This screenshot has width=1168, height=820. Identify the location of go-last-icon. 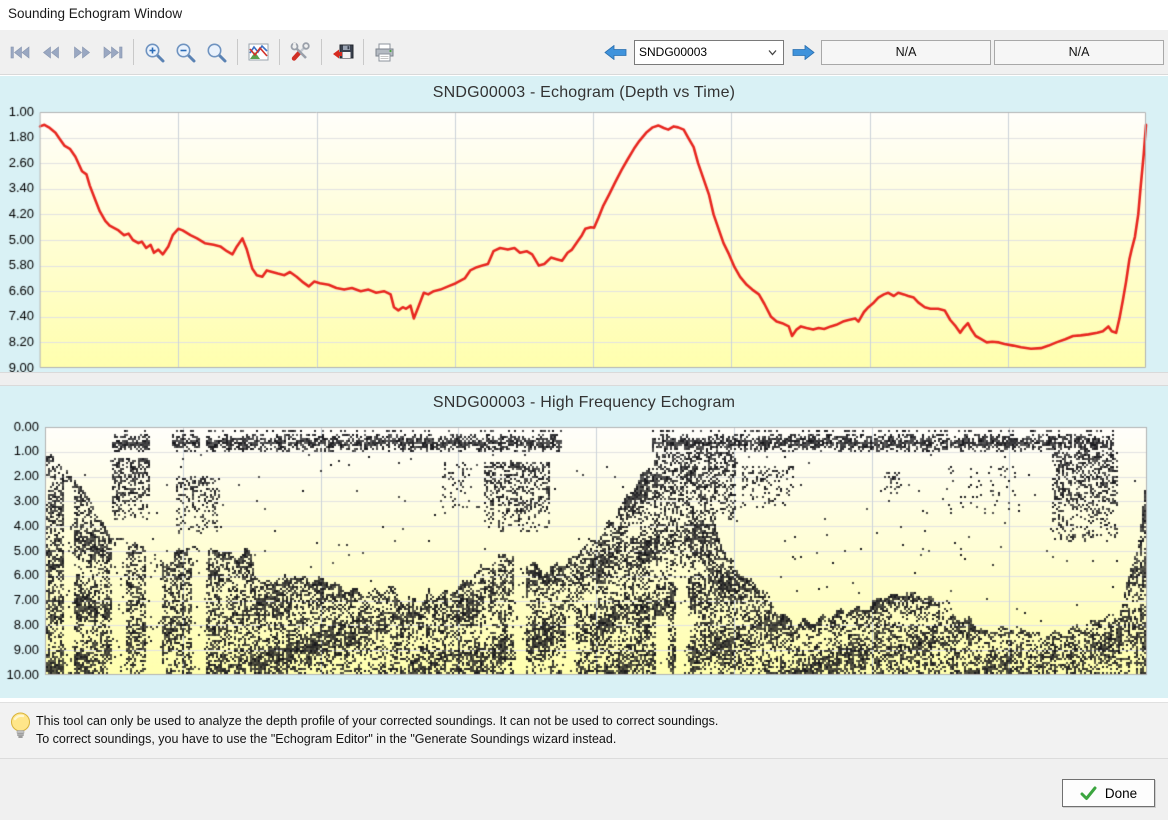
(112, 52).